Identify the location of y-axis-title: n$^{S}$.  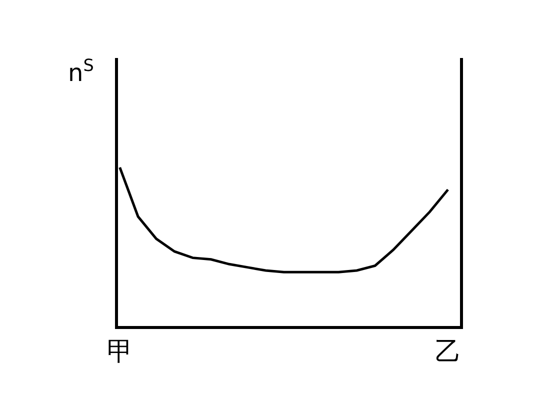
(81, 71).